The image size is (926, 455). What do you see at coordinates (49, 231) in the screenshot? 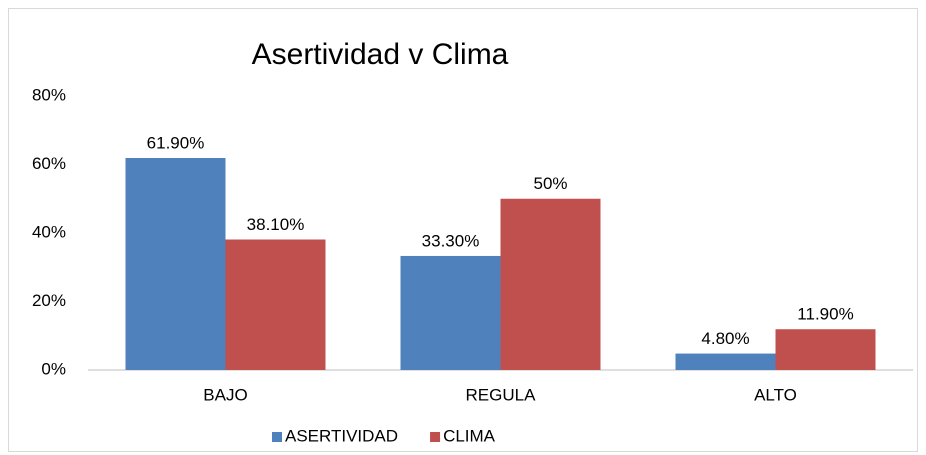
I see `y-tick-label: 40%` at bounding box center [49, 231].